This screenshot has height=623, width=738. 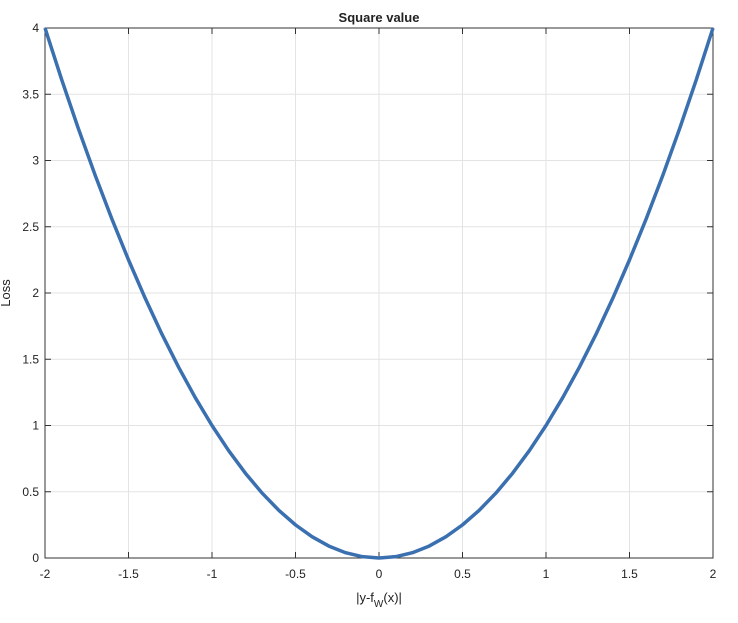 I want to click on x-tick-label: -1, so click(x=212, y=574).